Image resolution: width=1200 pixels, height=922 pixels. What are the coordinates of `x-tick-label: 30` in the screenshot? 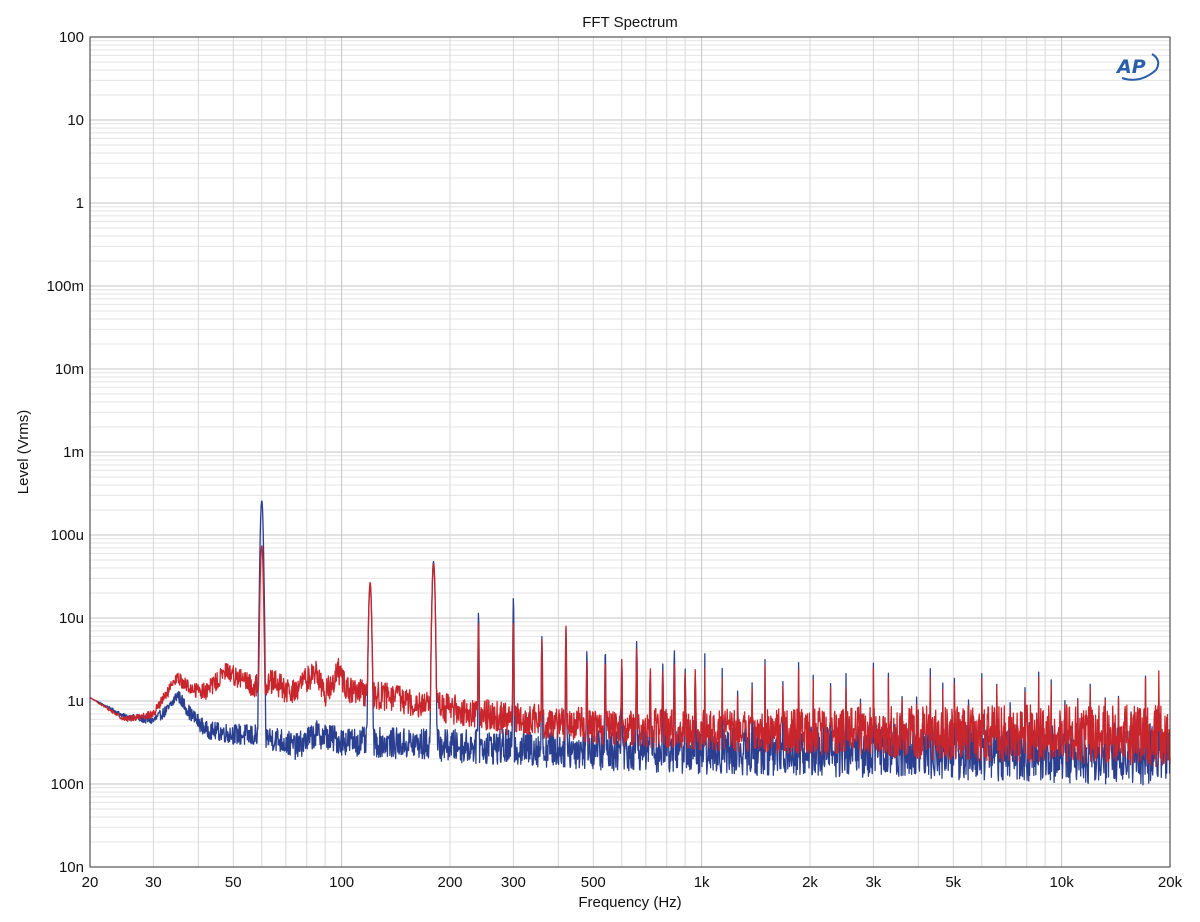 It's located at (153, 882).